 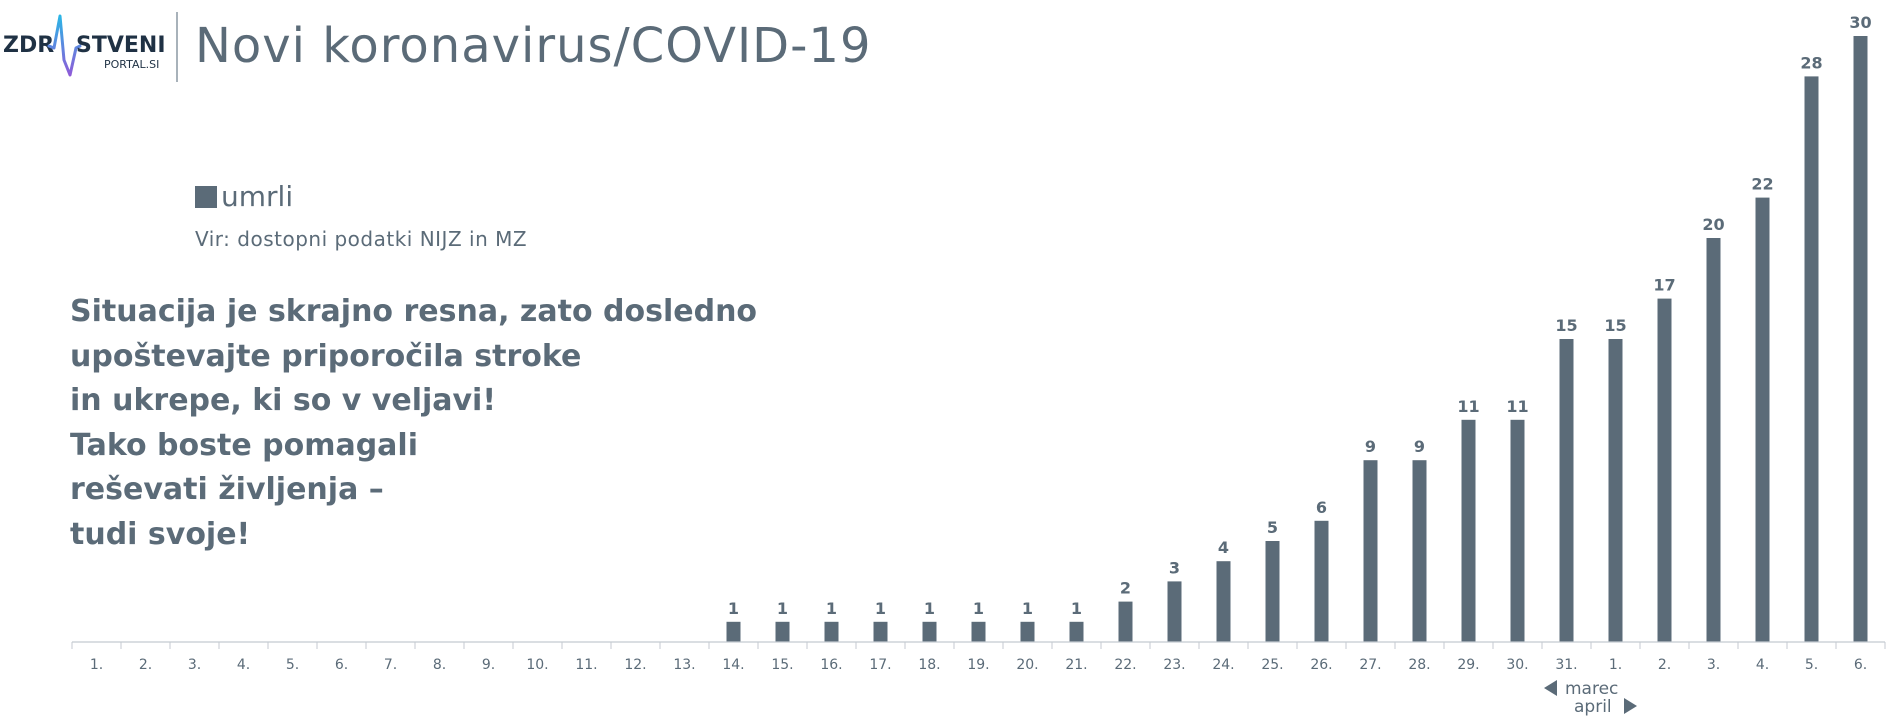 I want to click on pulse-icon, so click(x=64, y=45).